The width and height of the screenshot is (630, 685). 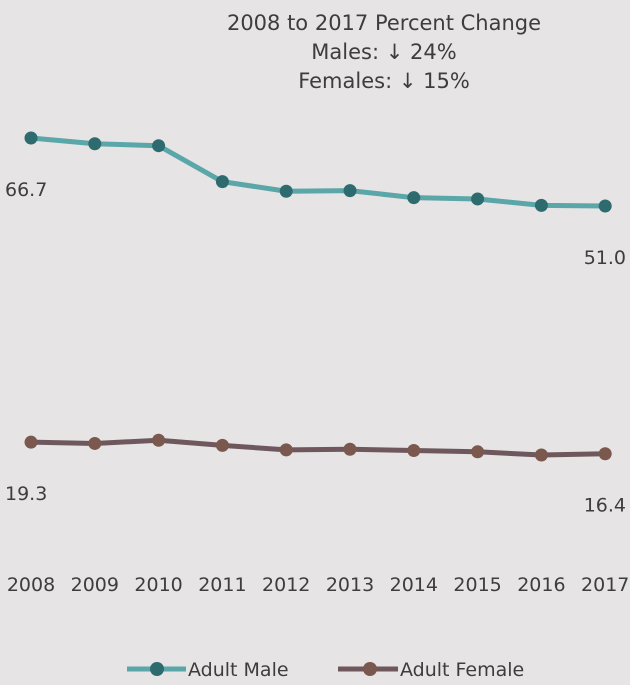 What do you see at coordinates (605, 258) in the screenshot?
I see `data-label: 51.0` at bounding box center [605, 258].